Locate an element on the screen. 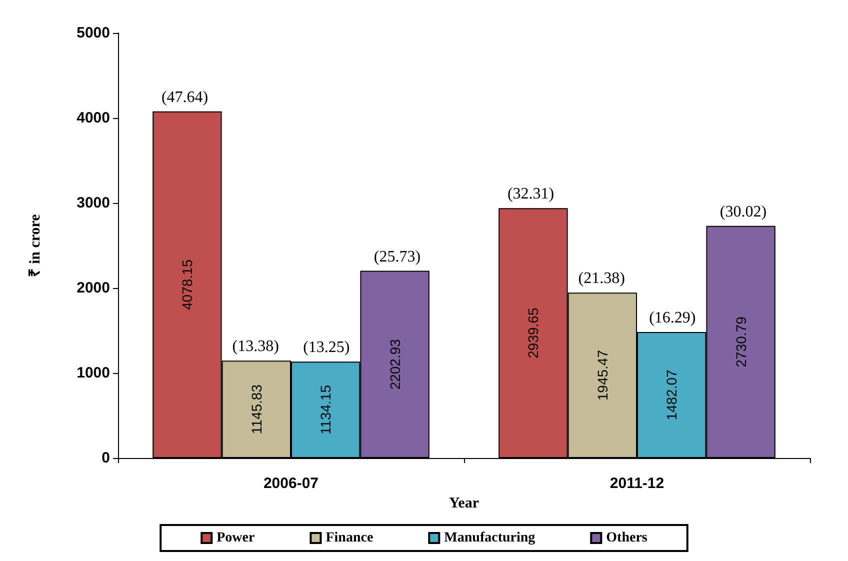 This screenshot has height=561, width=848. data-label: 4078.15 is located at coordinates (187, 284).